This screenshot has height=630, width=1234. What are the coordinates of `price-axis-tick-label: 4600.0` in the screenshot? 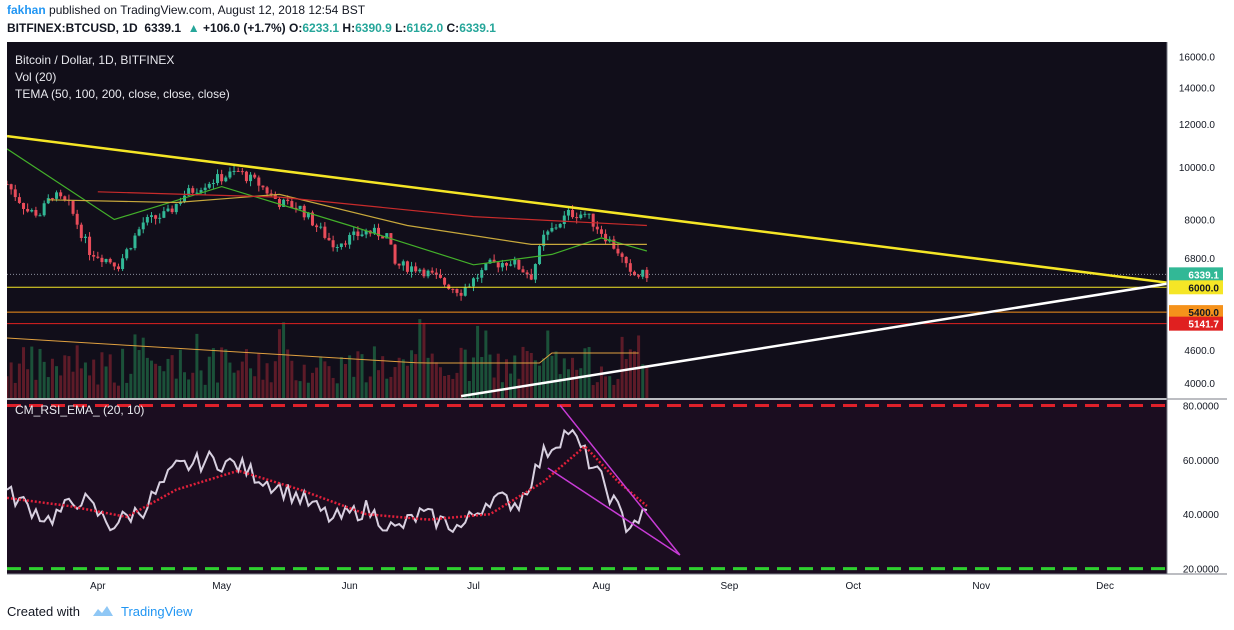 It's located at (1199, 351).